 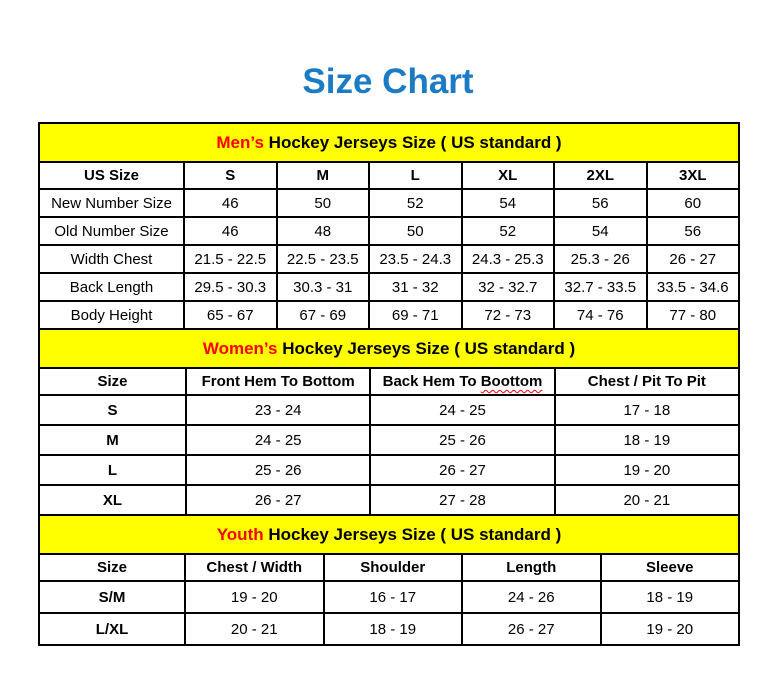 What do you see at coordinates (230, 259) in the screenshot?
I see `data-cell: 21.5 - 22.5` at bounding box center [230, 259].